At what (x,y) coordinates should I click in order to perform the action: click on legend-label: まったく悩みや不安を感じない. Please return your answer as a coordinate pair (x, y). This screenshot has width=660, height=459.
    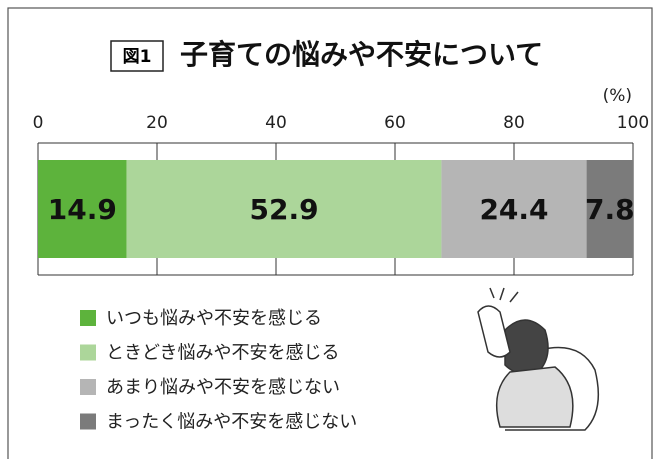
    Looking at the image, I should click on (231, 422).